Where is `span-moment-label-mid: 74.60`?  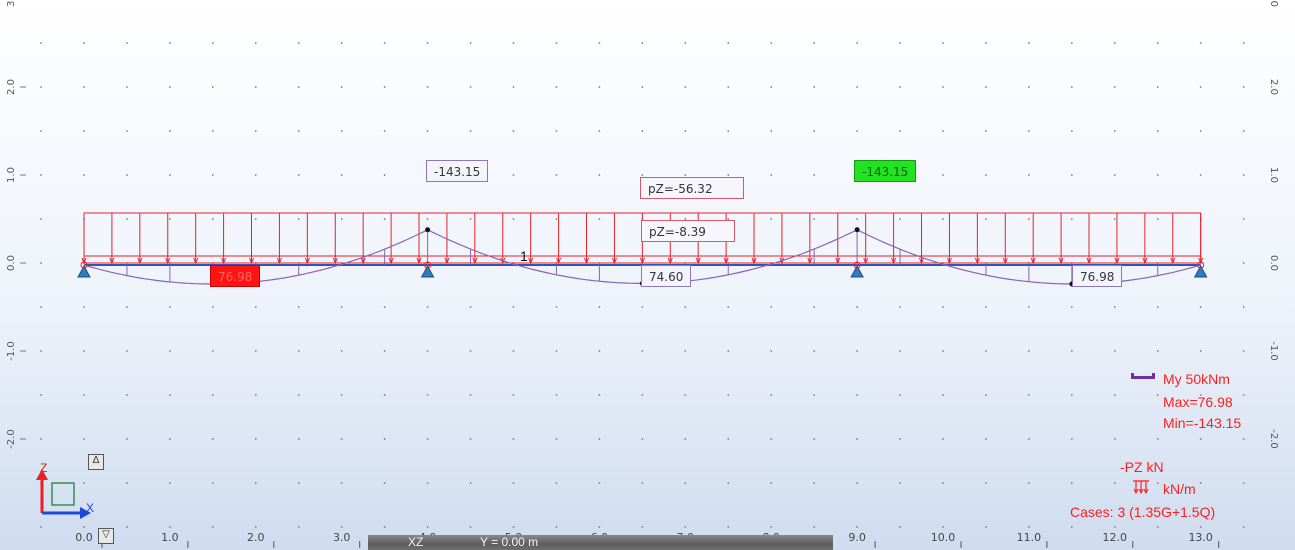
span-moment-label-mid: 74.60 is located at coordinates (666, 276).